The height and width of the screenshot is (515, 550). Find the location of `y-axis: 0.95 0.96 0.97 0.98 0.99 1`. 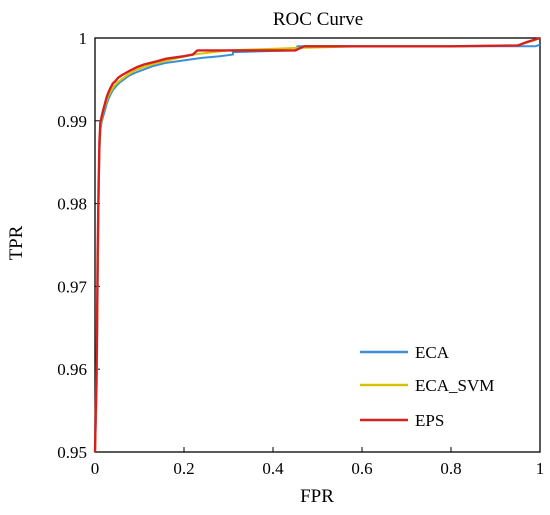

y-axis: 0.95 0.96 0.97 0.98 0.99 1 is located at coordinates (78, 245).